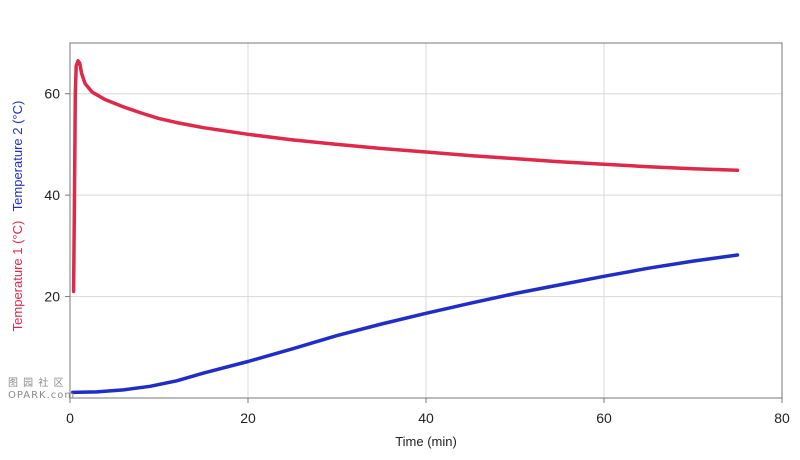 The width and height of the screenshot is (800, 460). Describe the element at coordinates (426, 441) in the screenshot. I see `x-axis-label: Time (min)` at that location.